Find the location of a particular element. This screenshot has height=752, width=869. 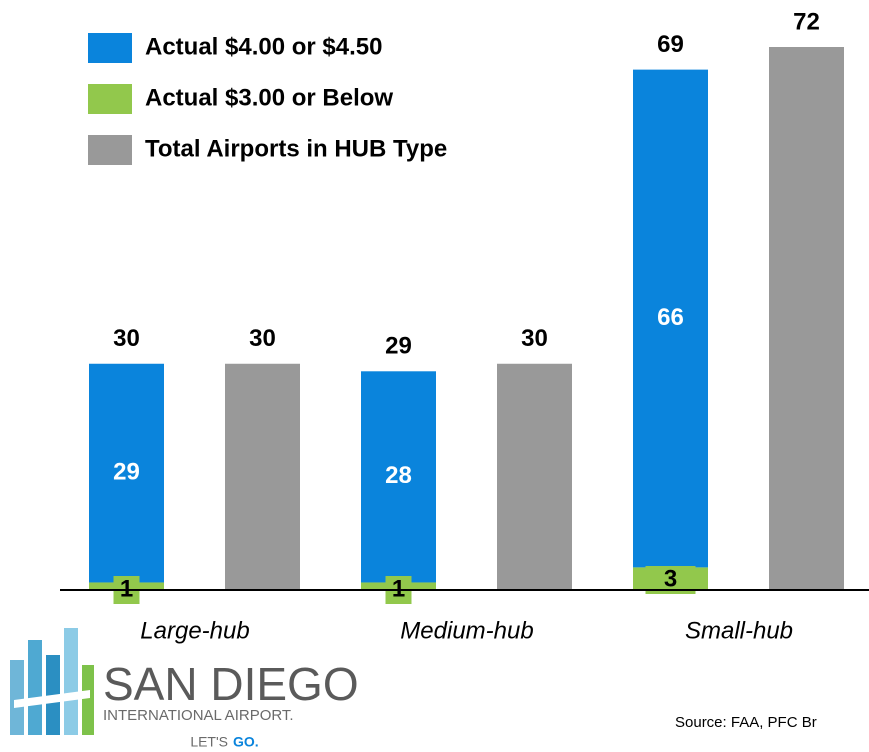

value-label: 29 is located at coordinates (126, 471).